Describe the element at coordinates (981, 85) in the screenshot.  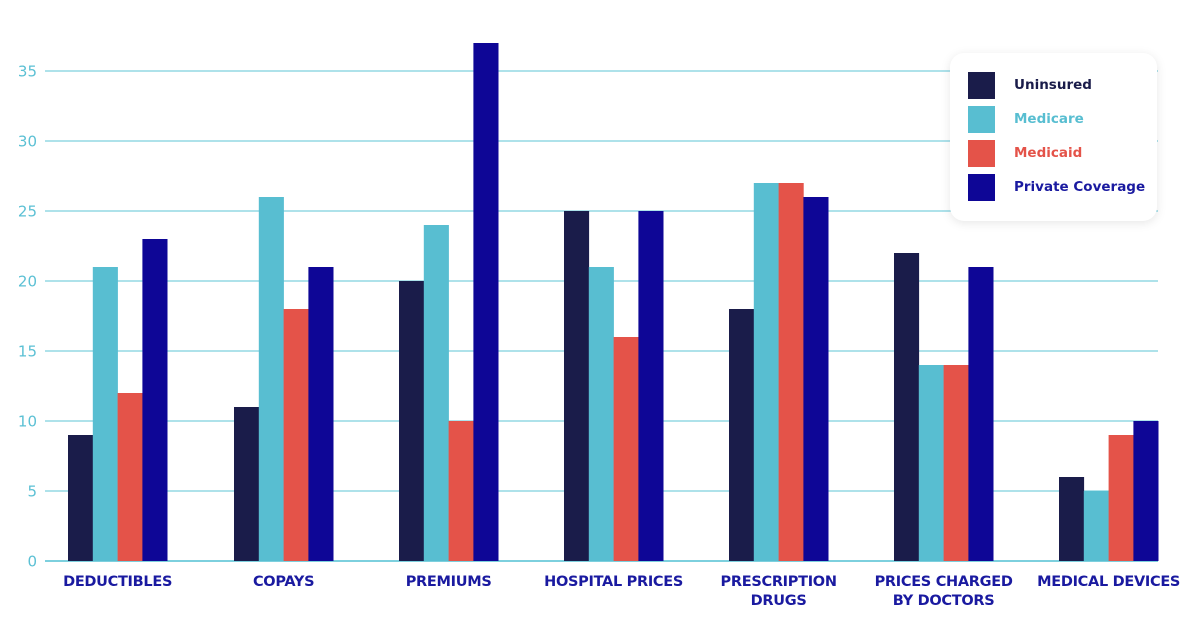
I see `legend-swatch-uninsured` at that location.